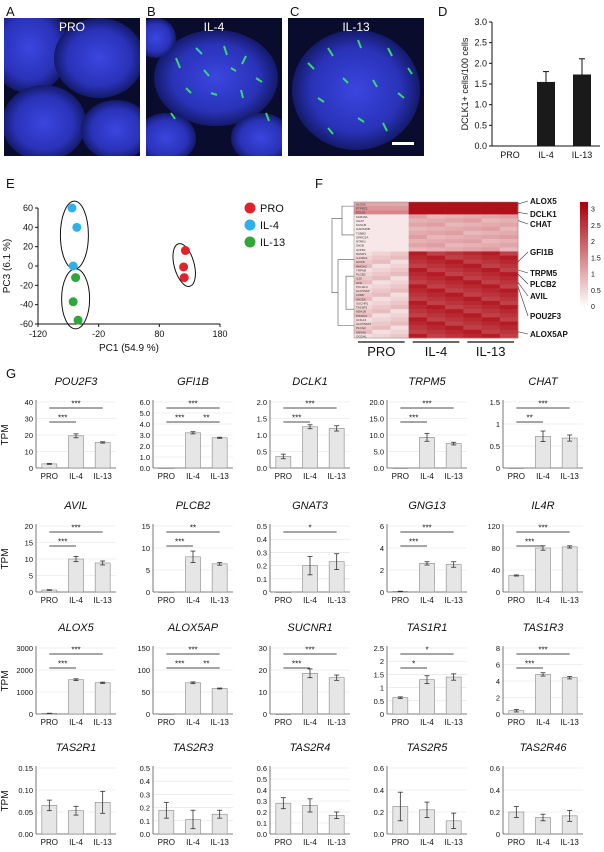  What do you see at coordinates (362, 287) in the screenshot?
I see `f-gene-label: POU2F3` at bounding box center [362, 287].